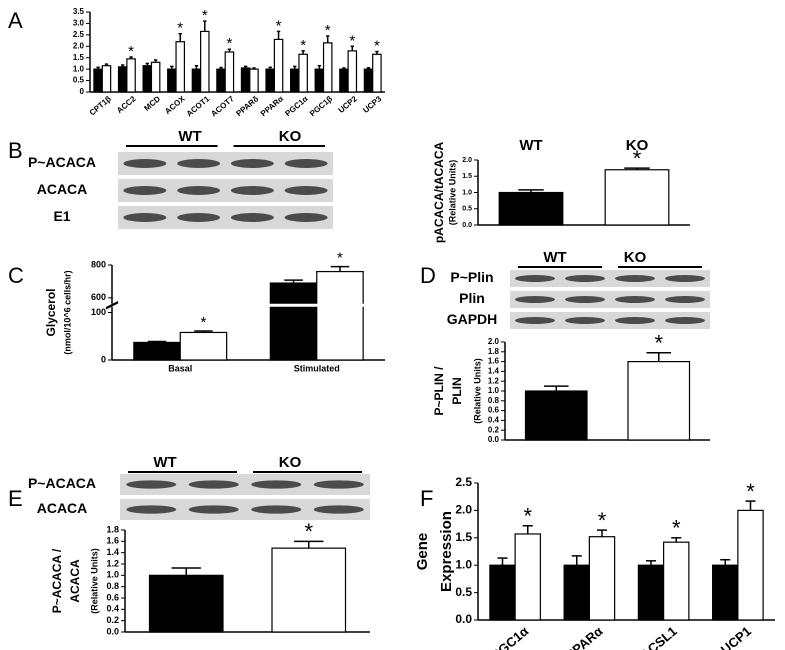 The width and height of the screenshot is (785, 650). Describe the element at coordinates (75, 581) in the screenshot. I see `y-axis-label: ACACA` at that location.